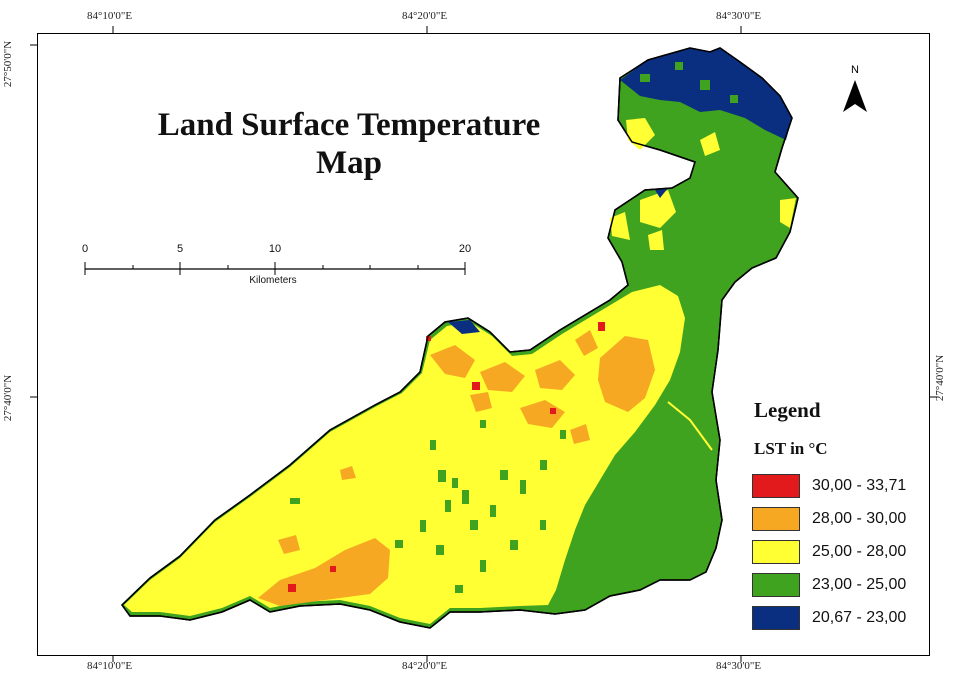 The width and height of the screenshot is (960, 684). Describe the element at coordinates (275, 249) in the screenshot. I see `scale-label: 10` at that location.